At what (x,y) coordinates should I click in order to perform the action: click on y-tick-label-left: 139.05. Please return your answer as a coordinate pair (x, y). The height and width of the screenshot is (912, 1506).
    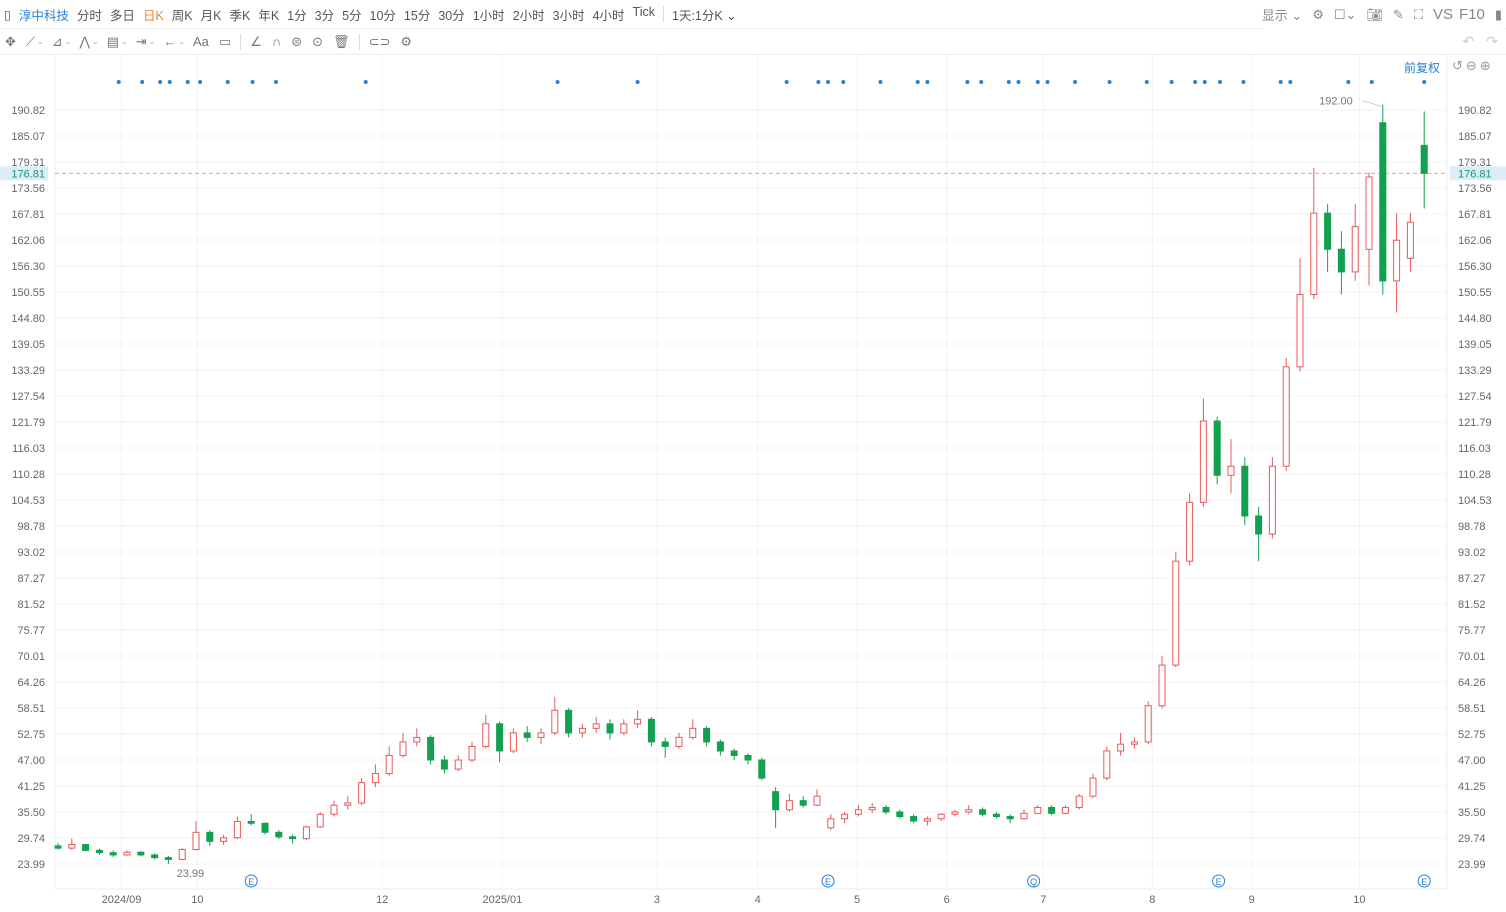
    Looking at the image, I should click on (28, 345).